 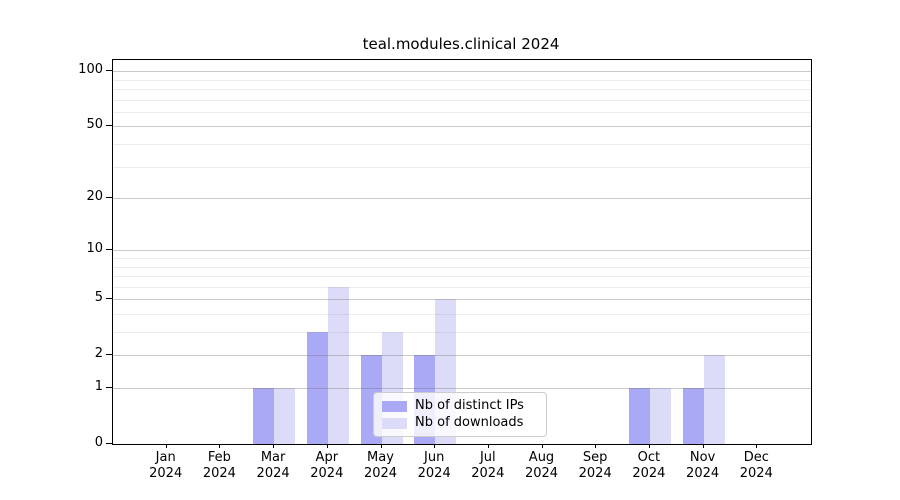 I want to click on y-tick-label: 5, so click(x=98, y=298).